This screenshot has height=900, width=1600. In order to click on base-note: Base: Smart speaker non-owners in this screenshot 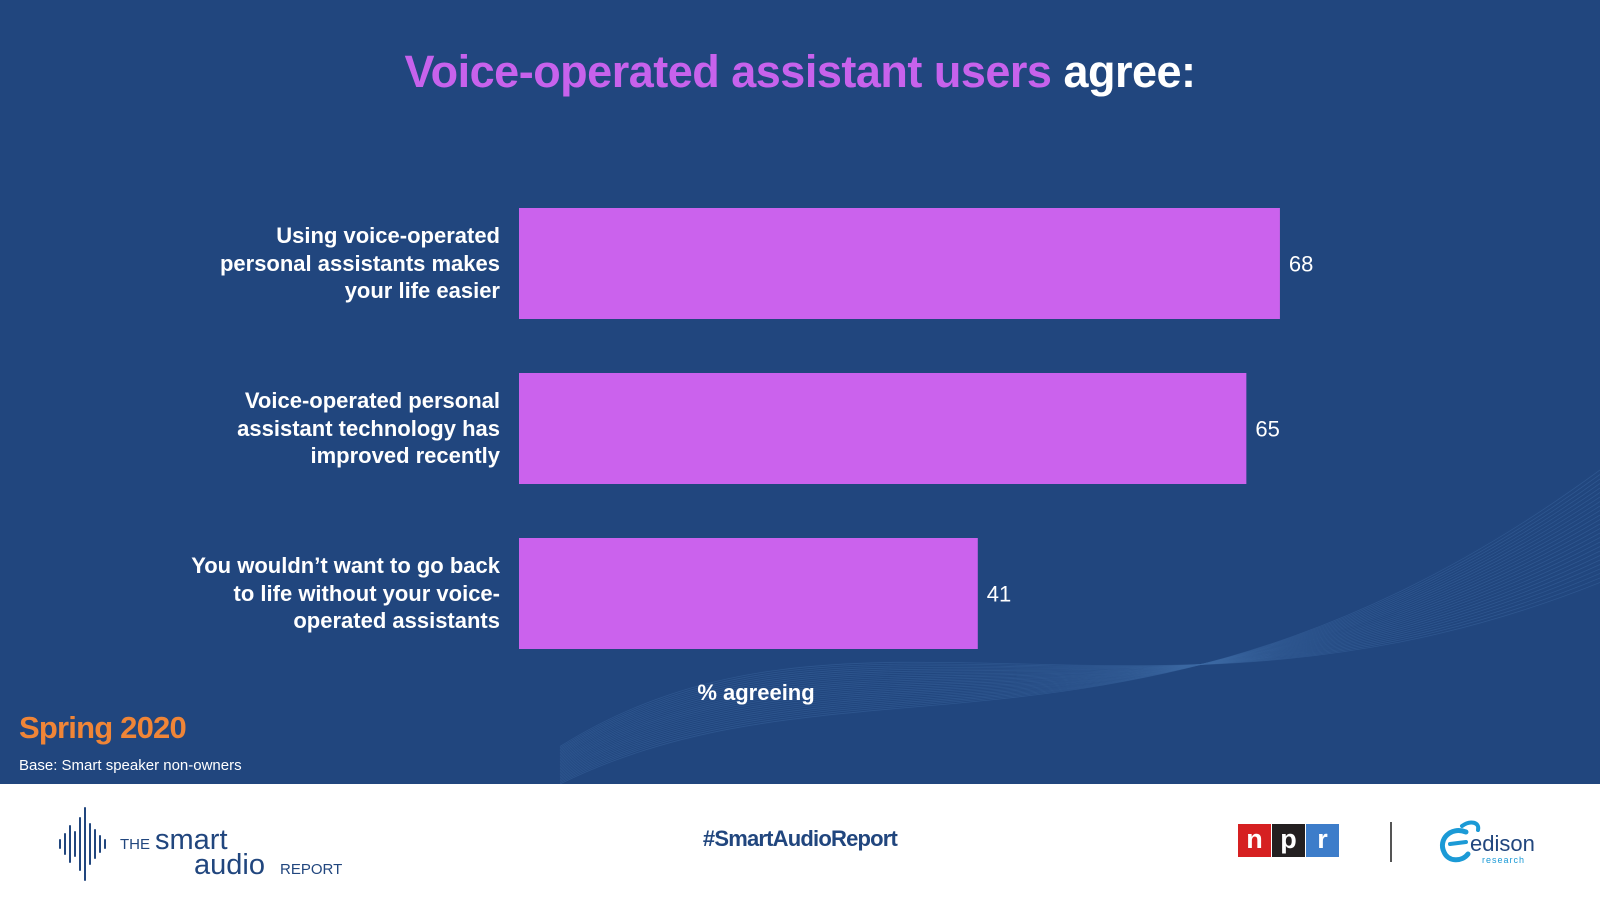, I will do `click(130, 765)`.